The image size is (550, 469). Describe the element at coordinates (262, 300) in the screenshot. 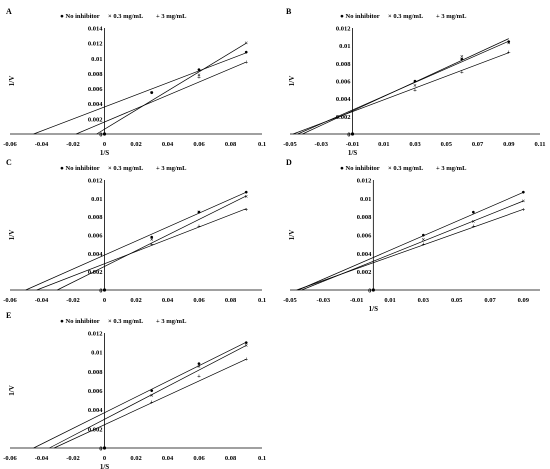

I see `x-tick-label: 0.1` at that location.